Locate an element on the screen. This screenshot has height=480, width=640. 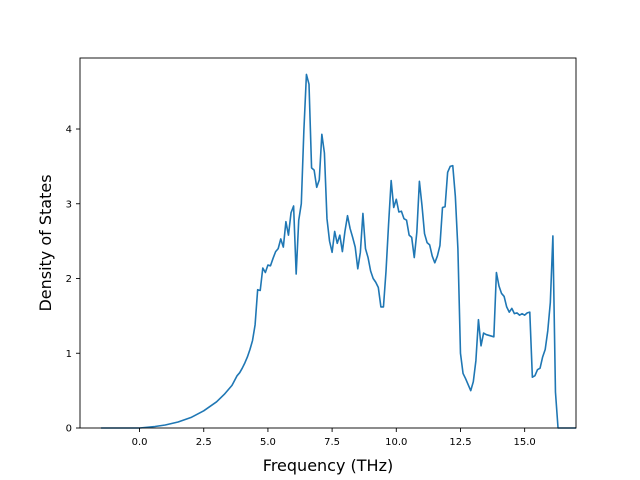
y-tick-label: 0 is located at coordinates (69, 429).